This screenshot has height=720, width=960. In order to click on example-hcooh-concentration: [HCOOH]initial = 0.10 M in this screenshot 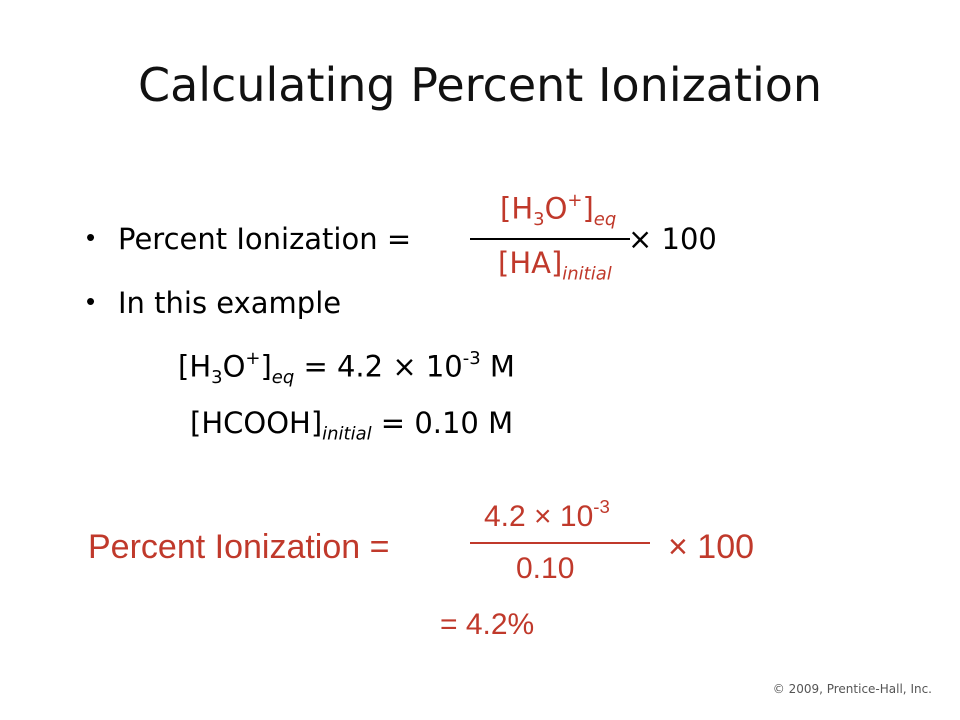, I will do `click(352, 425)`.